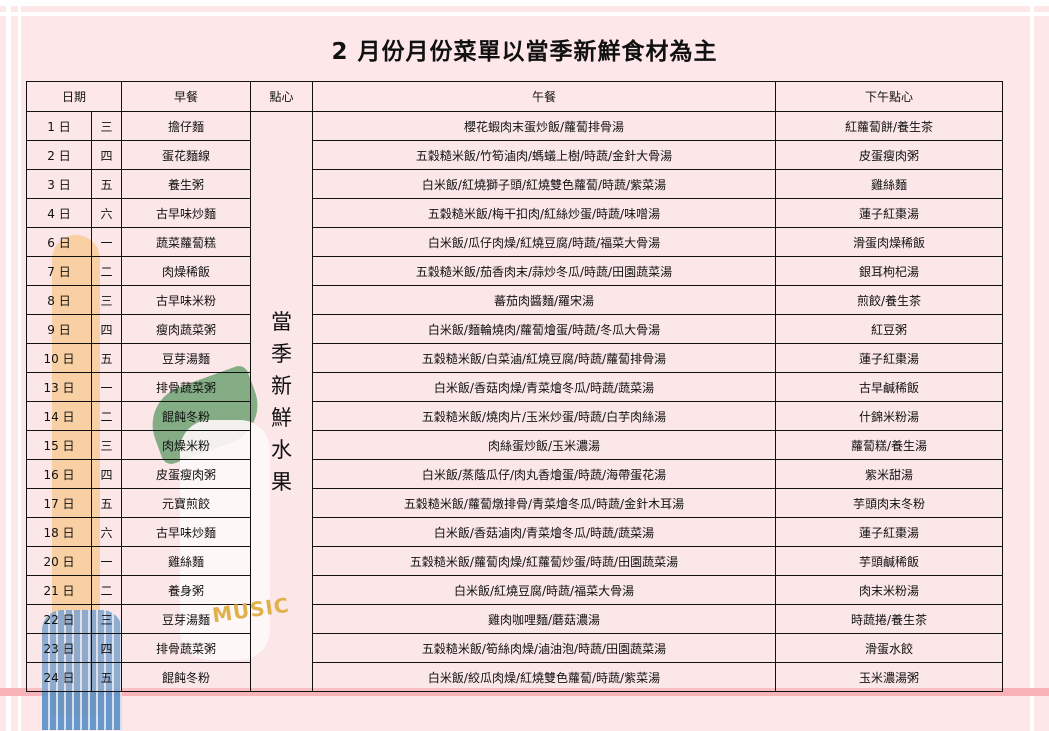 The image size is (1049, 731). I want to click on table-row: 8 日三古早味米粉 蕃茄肉醬麵/羅宋湯 煎餃/養生茶, so click(515, 300).